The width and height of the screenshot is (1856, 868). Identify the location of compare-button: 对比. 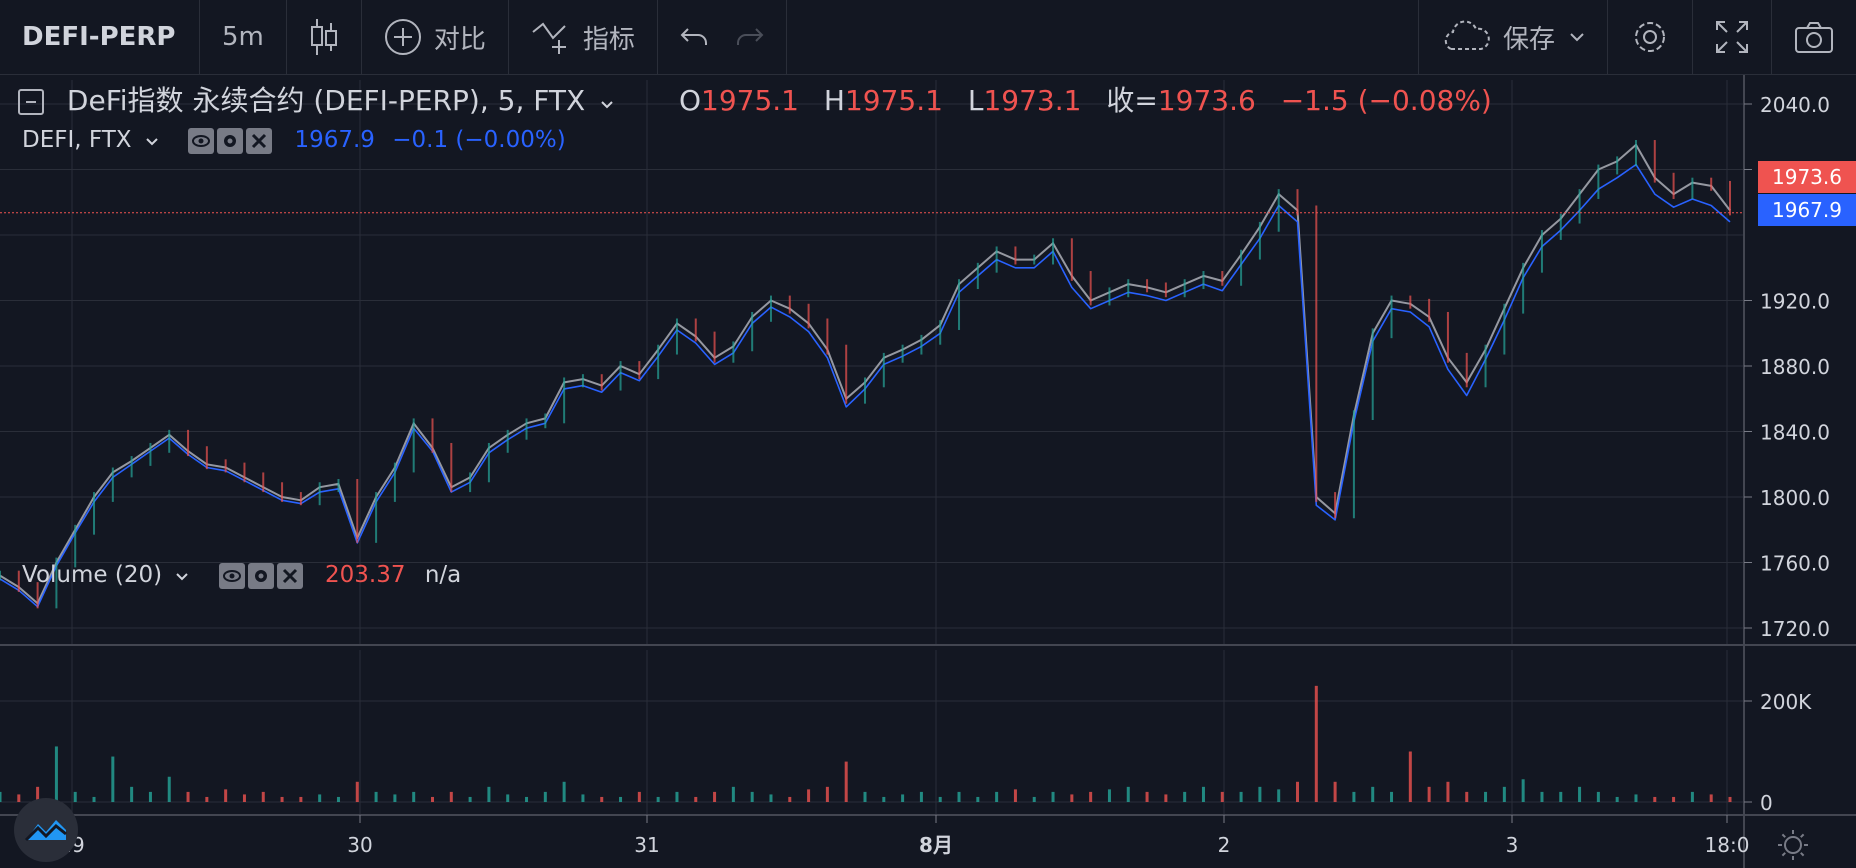
(435, 37).